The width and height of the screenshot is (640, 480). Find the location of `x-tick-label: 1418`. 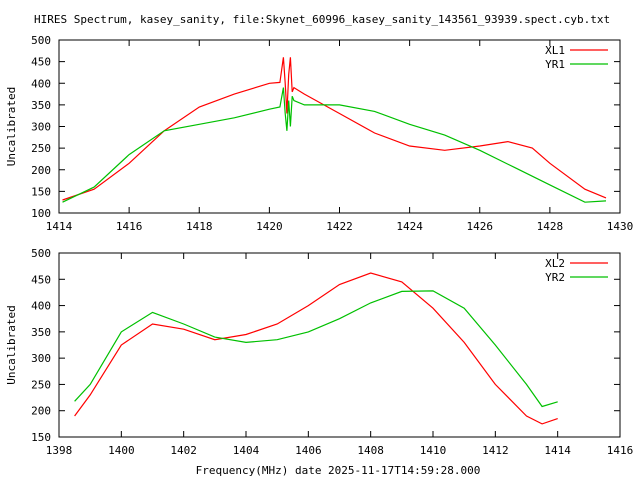

x-tick-label: 1418 is located at coordinates (199, 226).